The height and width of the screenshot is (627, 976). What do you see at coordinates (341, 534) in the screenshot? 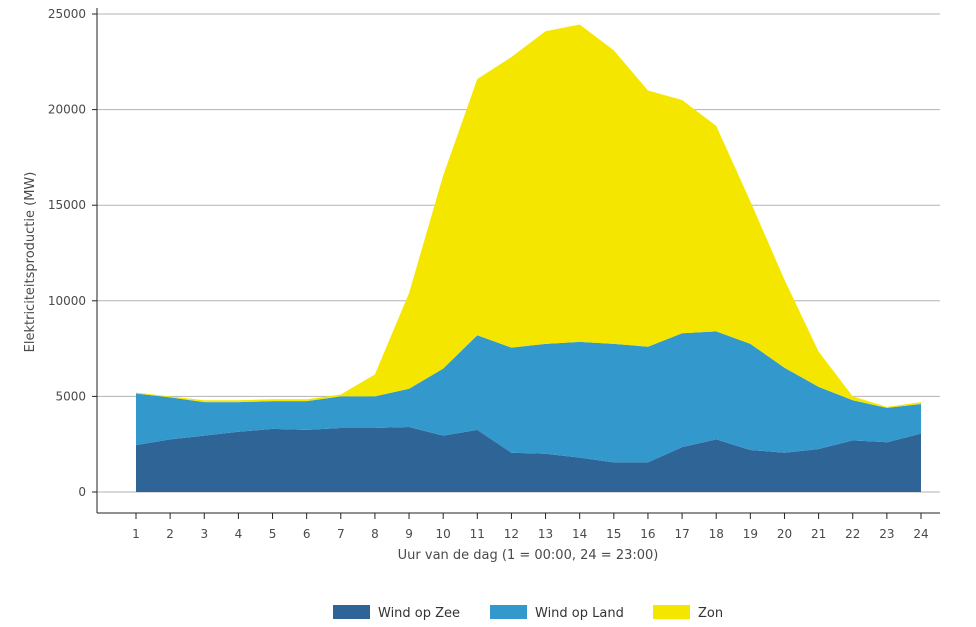
I see `x-tick-label-7: 7` at bounding box center [341, 534].